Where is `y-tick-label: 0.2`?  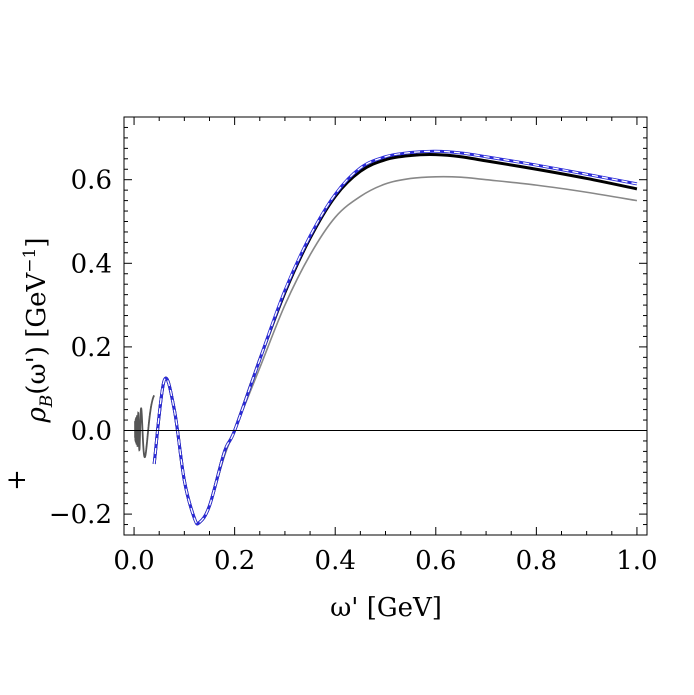
y-tick-label: 0.2 is located at coordinates (91, 348).